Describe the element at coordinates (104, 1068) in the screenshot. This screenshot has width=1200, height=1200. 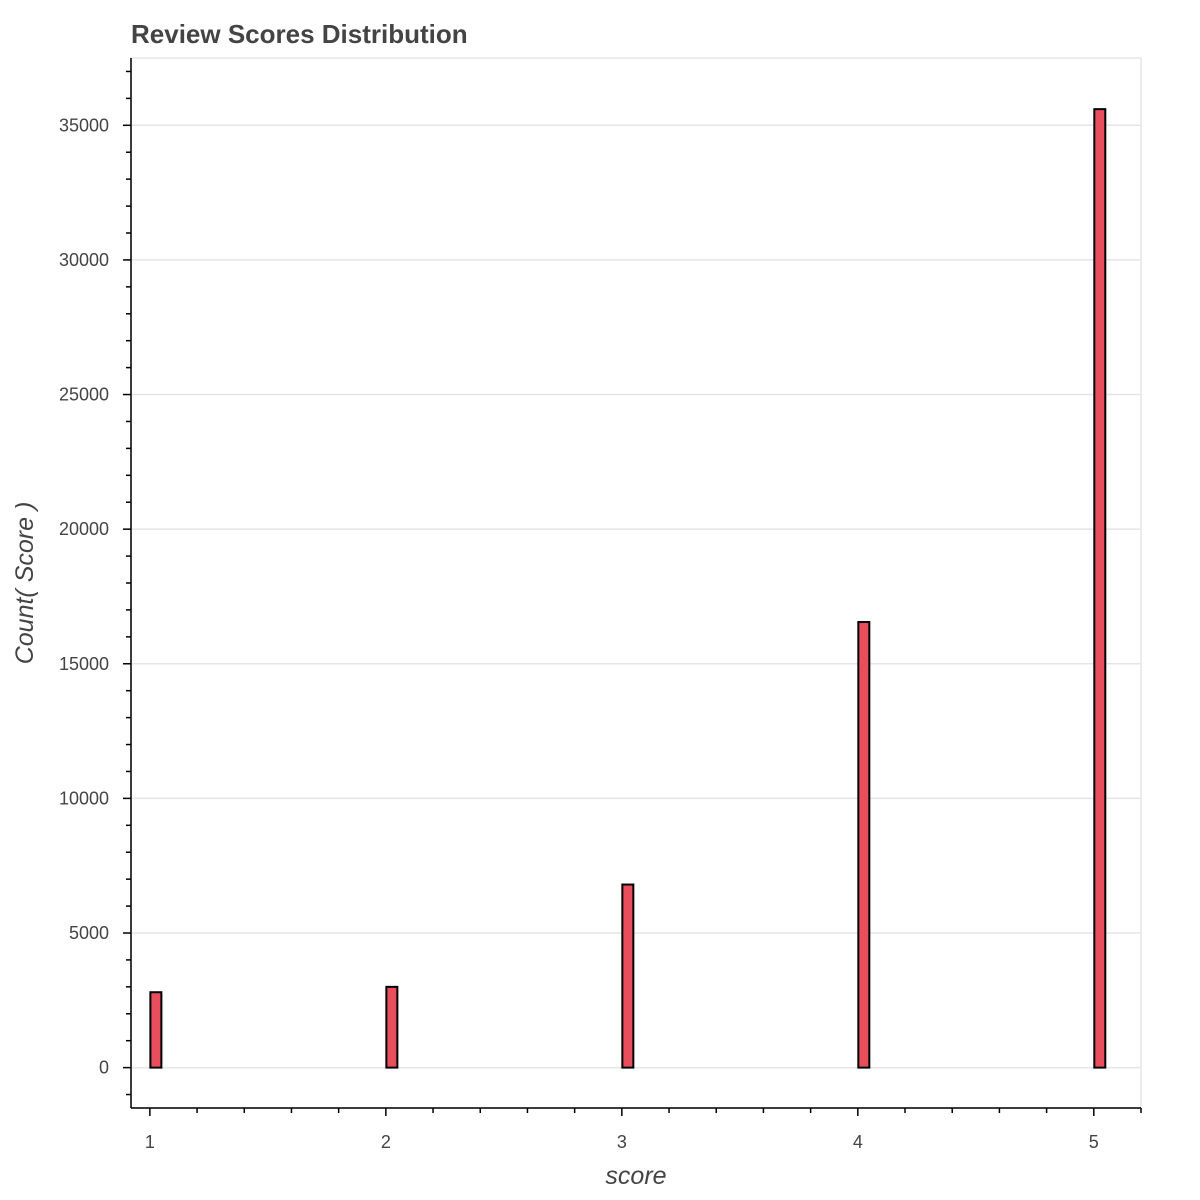
I see `y-tick-label: 0` at that location.